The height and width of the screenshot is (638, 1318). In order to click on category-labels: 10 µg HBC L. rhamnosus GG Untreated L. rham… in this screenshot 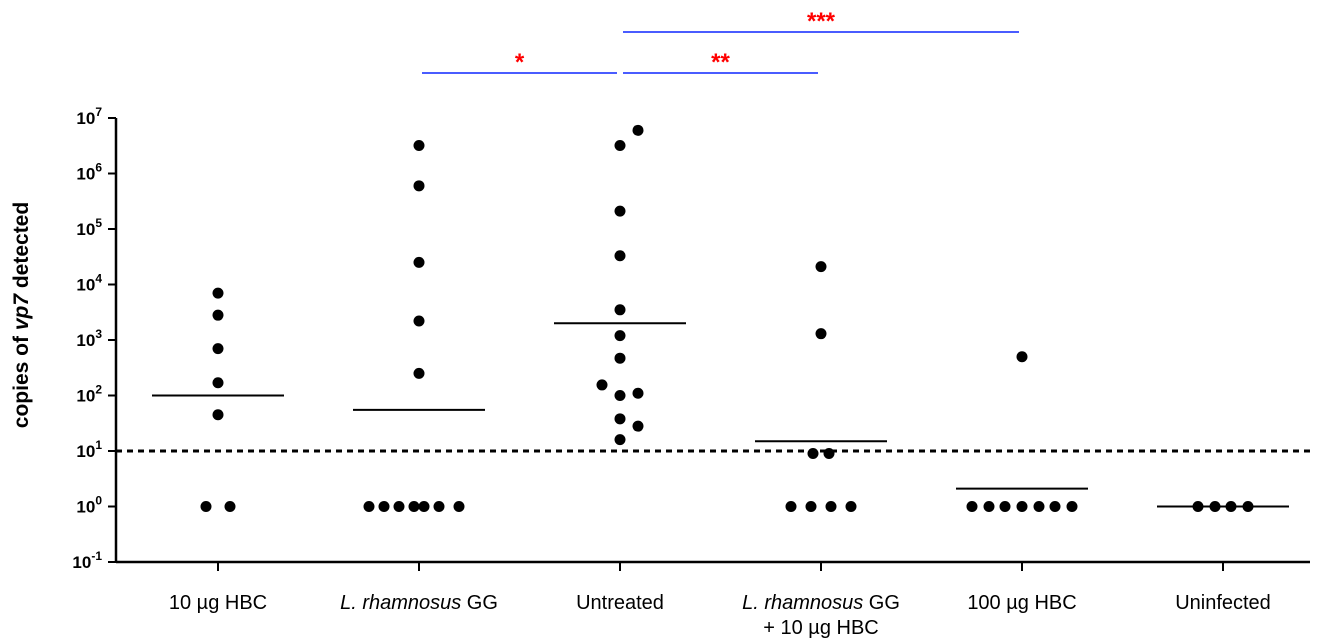, I will do `click(720, 615)`.